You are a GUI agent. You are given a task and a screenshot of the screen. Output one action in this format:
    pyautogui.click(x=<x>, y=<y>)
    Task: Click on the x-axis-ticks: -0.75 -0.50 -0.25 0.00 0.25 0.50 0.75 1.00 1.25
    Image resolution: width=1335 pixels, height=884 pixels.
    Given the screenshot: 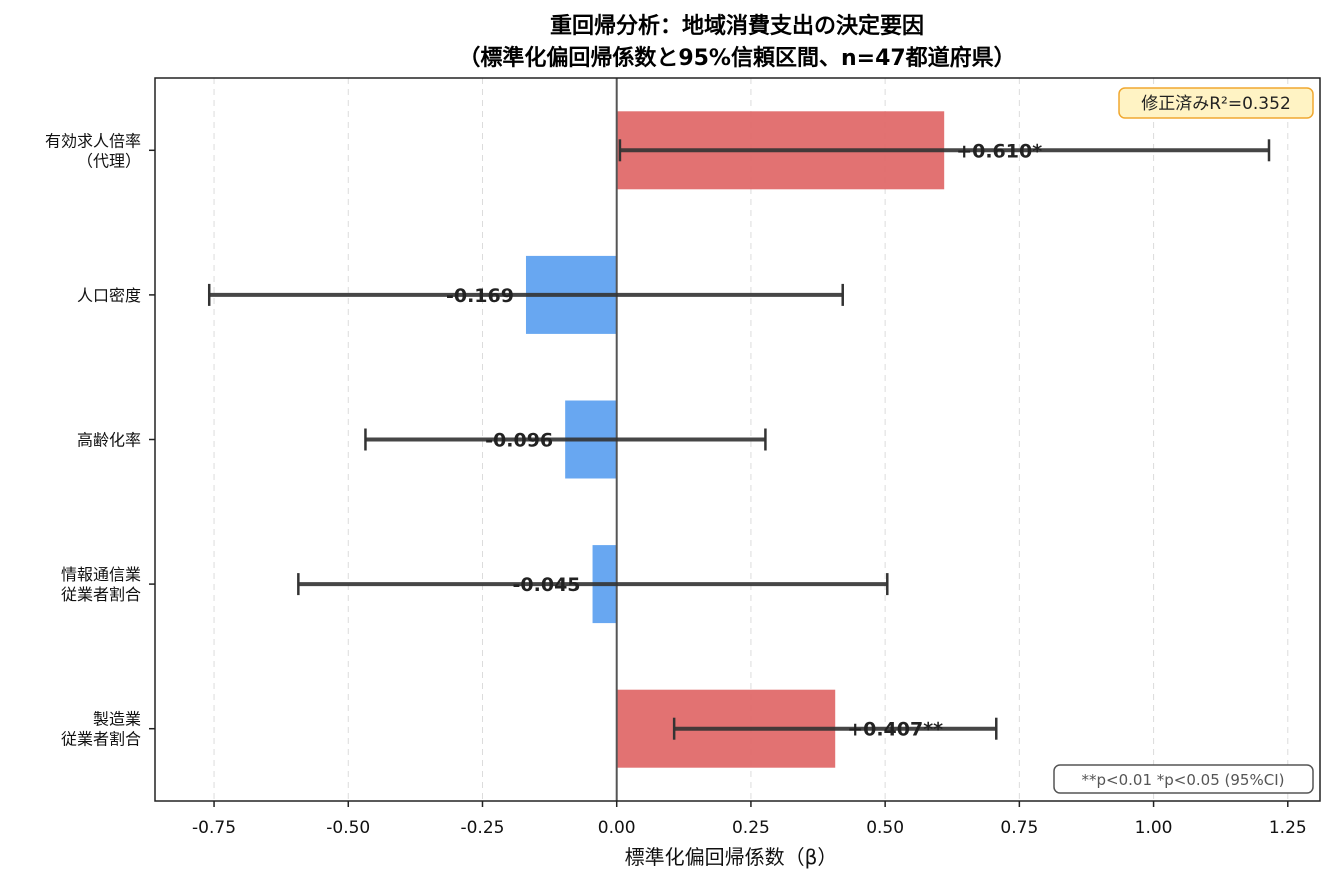 What is the action you would take?
    pyautogui.click(x=749, y=819)
    